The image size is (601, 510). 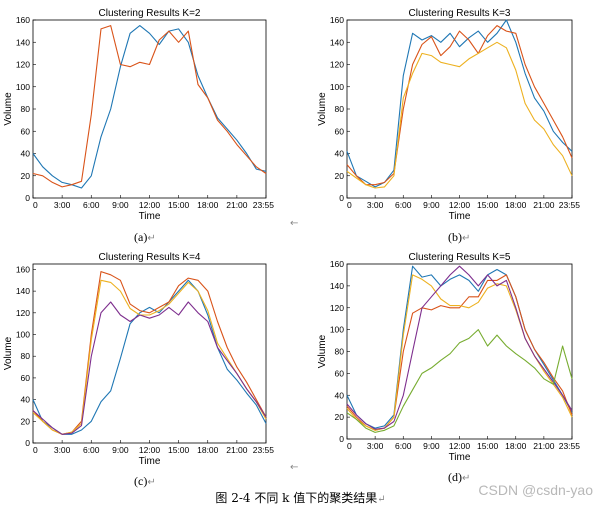 I want to click on plot-area-a, so click(x=149, y=109).